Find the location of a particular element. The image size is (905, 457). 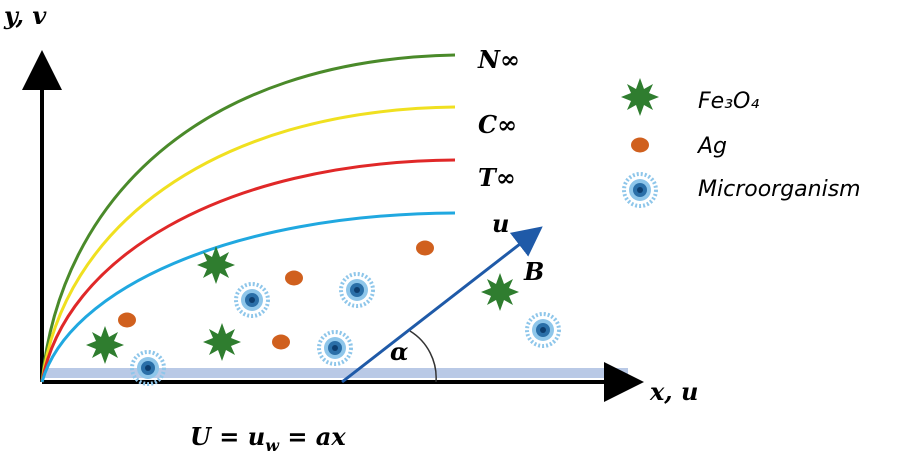

curve-label: T∞ is located at coordinates (497, 177).